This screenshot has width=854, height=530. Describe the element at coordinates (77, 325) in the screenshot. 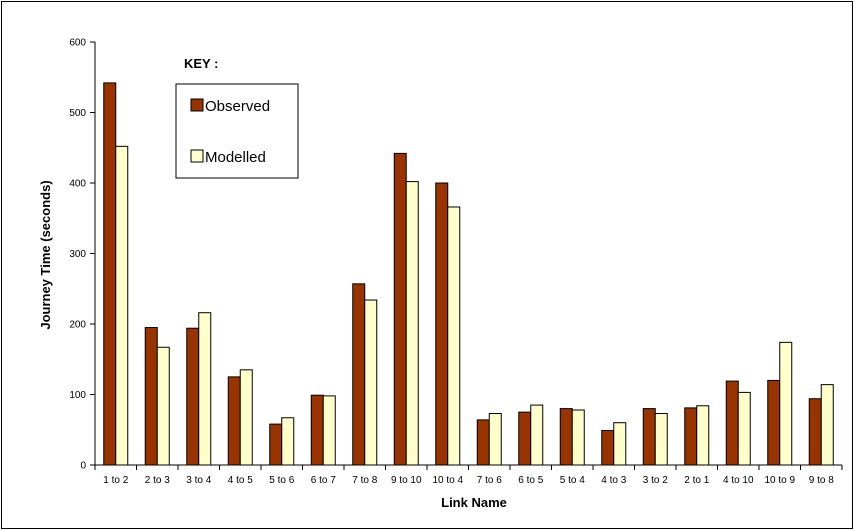

I see `y-tick-label: 200` at that location.